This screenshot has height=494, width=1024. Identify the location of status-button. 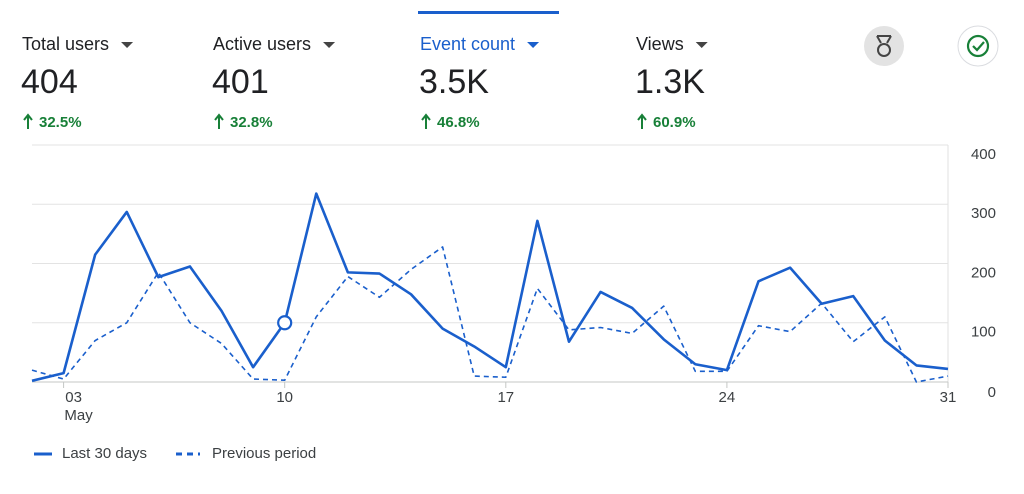
(978, 46).